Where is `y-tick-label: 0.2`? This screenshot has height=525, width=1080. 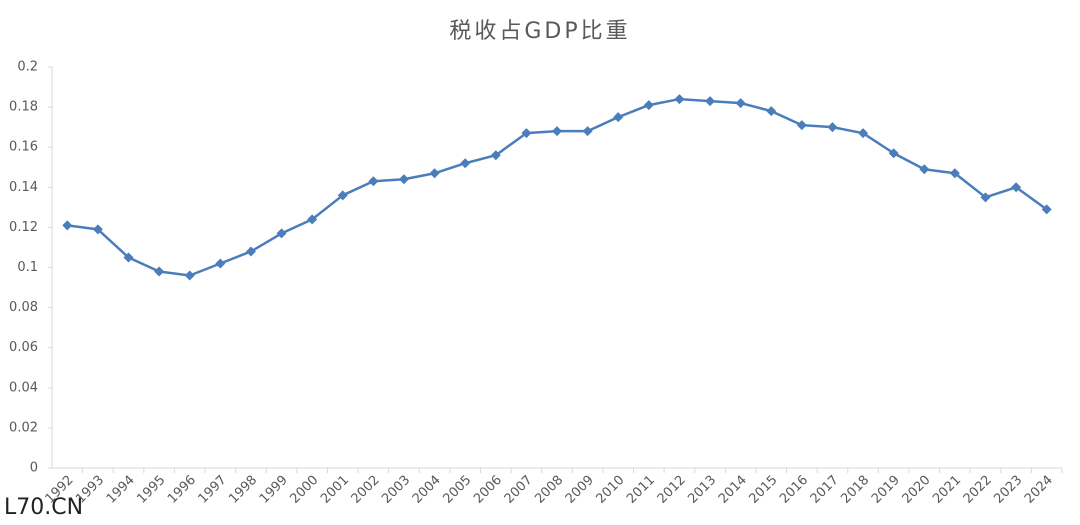
y-tick-label: 0.2 is located at coordinates (27, 67).